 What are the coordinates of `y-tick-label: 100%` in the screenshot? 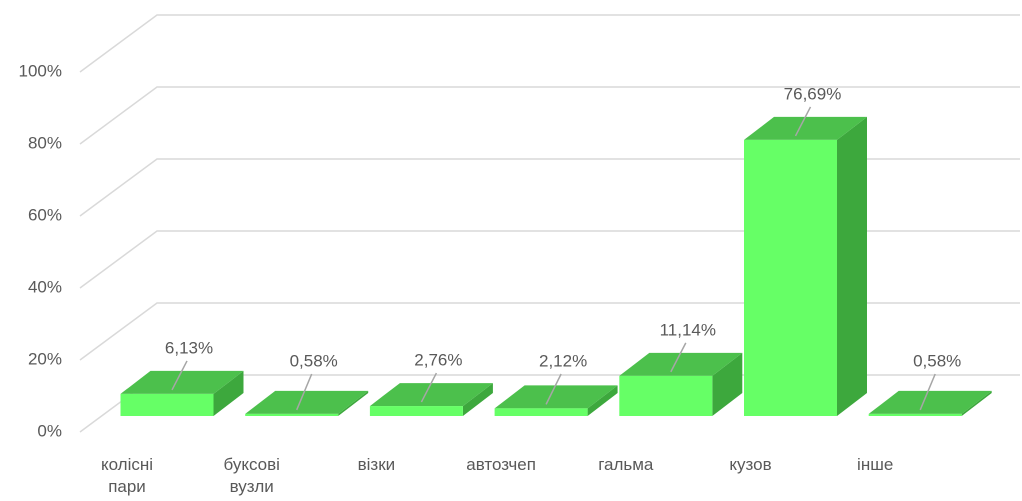 It's located at (40, 70).